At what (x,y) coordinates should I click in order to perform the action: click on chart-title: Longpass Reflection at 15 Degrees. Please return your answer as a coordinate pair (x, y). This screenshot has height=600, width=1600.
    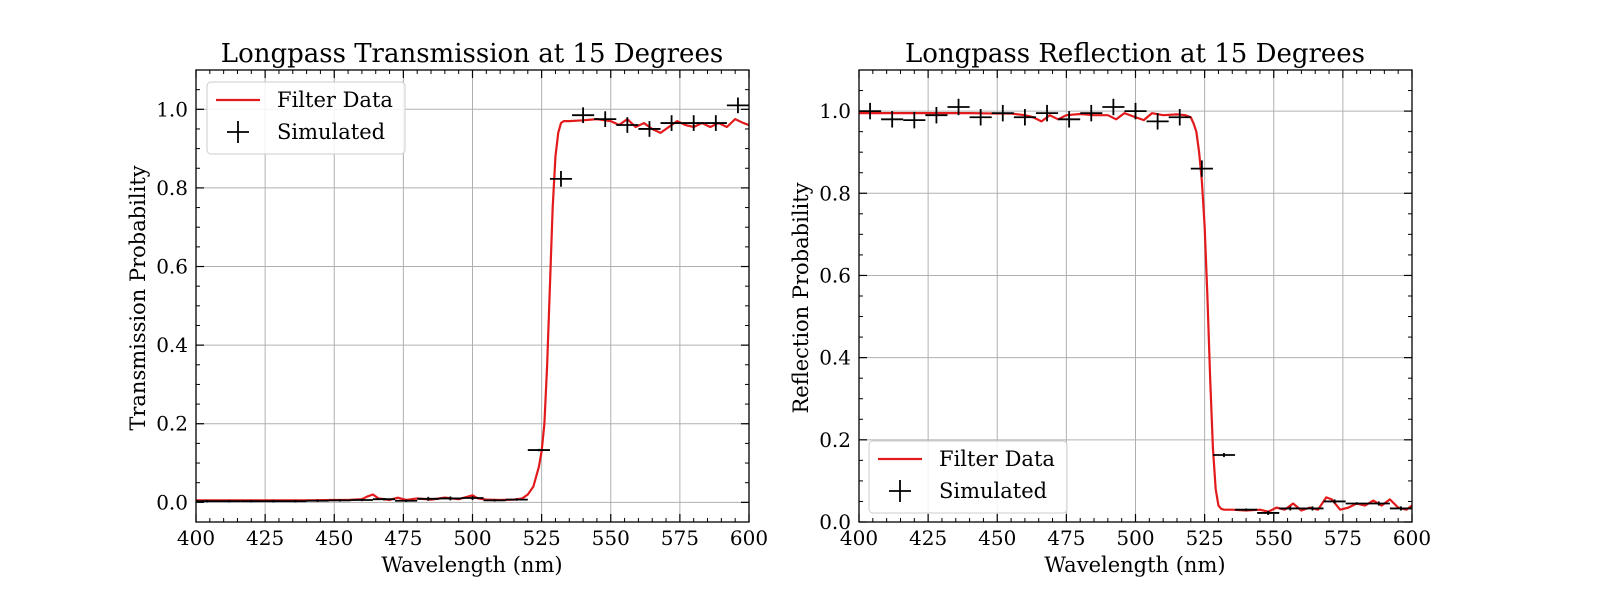
    Looking at the image, I should click on (1135, 54).